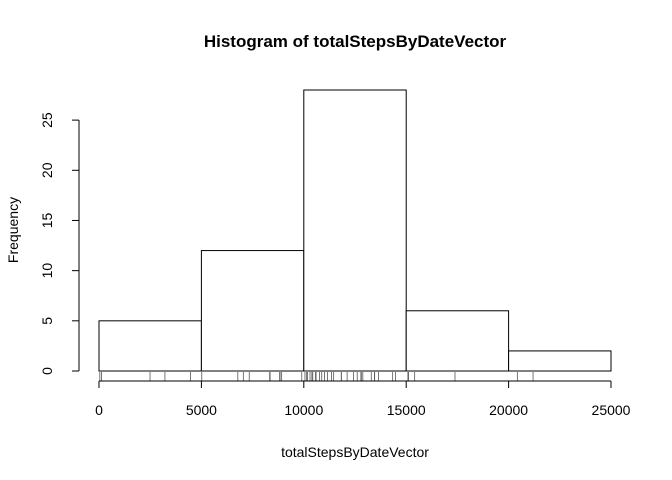 Image resolution: width=672 pixels, height=480 pixels. What do you see at coordinates (611, 410) in the screenshot?
I see `x-tick-label-5: 25000` at bounding box center [611, 410].